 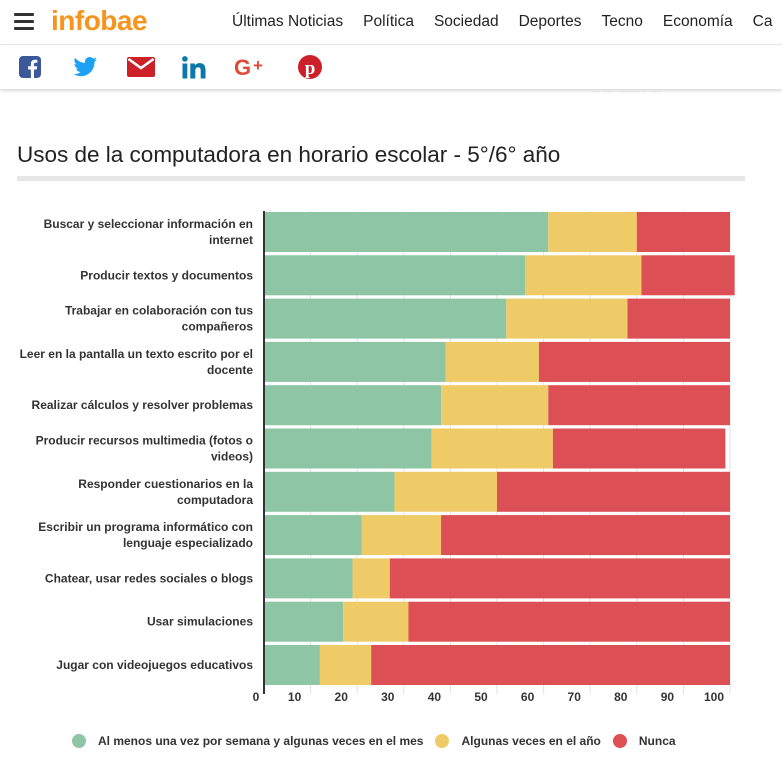 I want to click on category-label-line: computadora, so click(x=215, y=500).